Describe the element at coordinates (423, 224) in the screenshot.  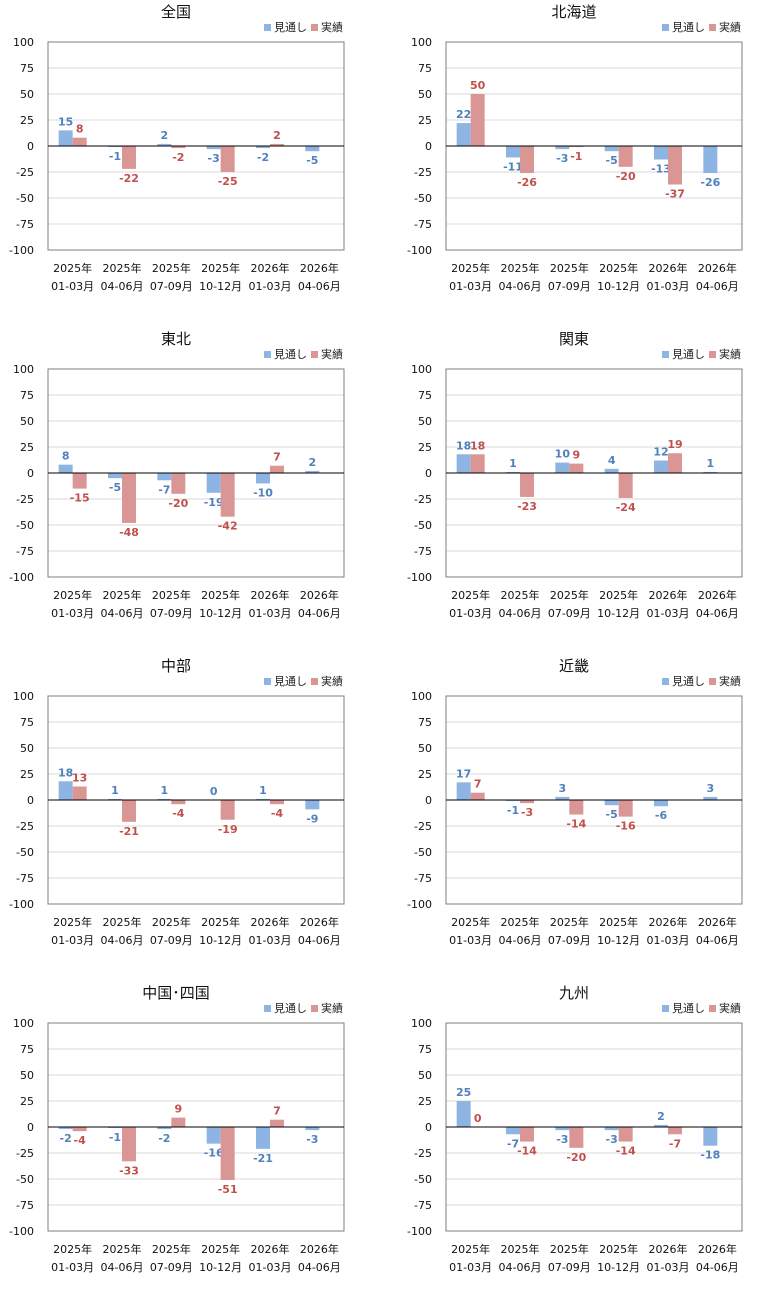
I see `y-tick-label: -75` at that location.